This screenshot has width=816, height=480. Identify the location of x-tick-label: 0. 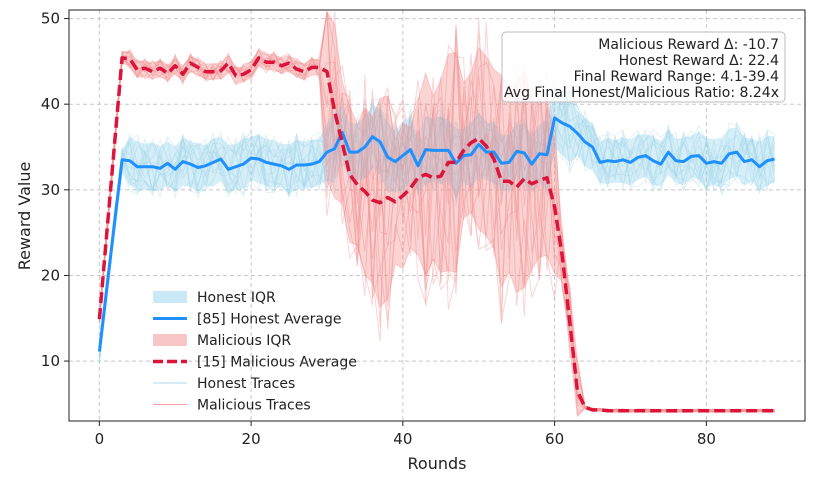
(100, 439).